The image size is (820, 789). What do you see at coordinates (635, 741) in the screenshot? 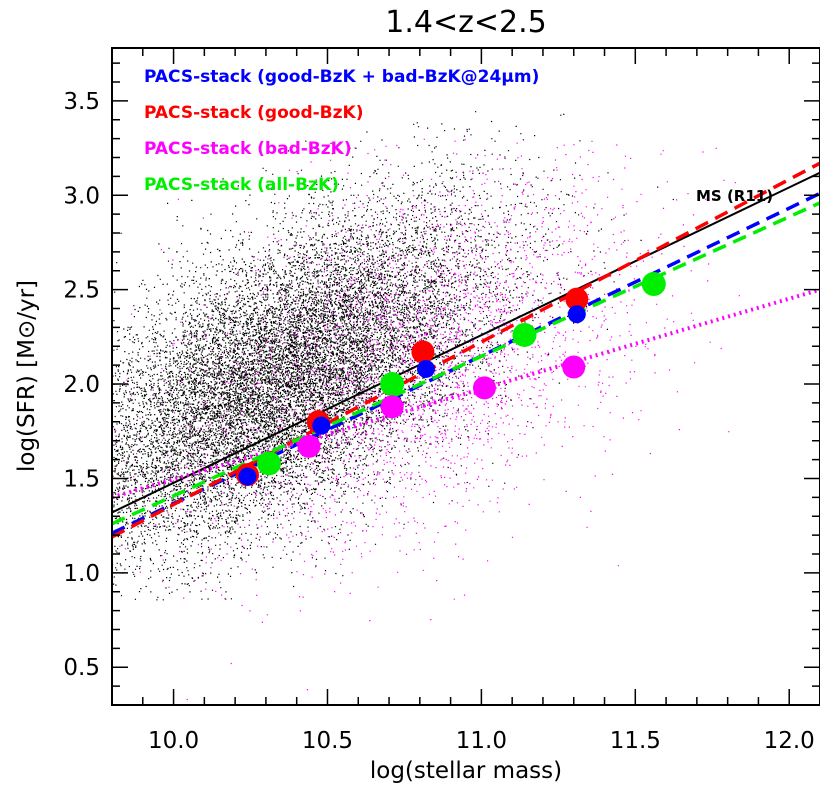
I see `x-tick-label-3: 11.5` at bounding box center [635, 741].